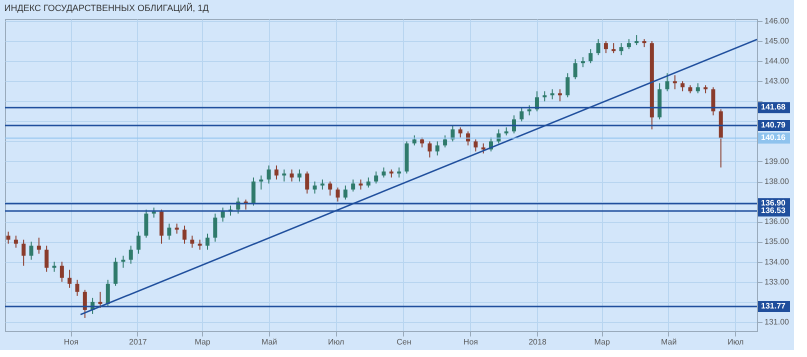 This screenshot has height=357, width=807. Describe the element at coordinates (777, 281) in the screenshot. I see `y-tick-label: 133.00` at that location.